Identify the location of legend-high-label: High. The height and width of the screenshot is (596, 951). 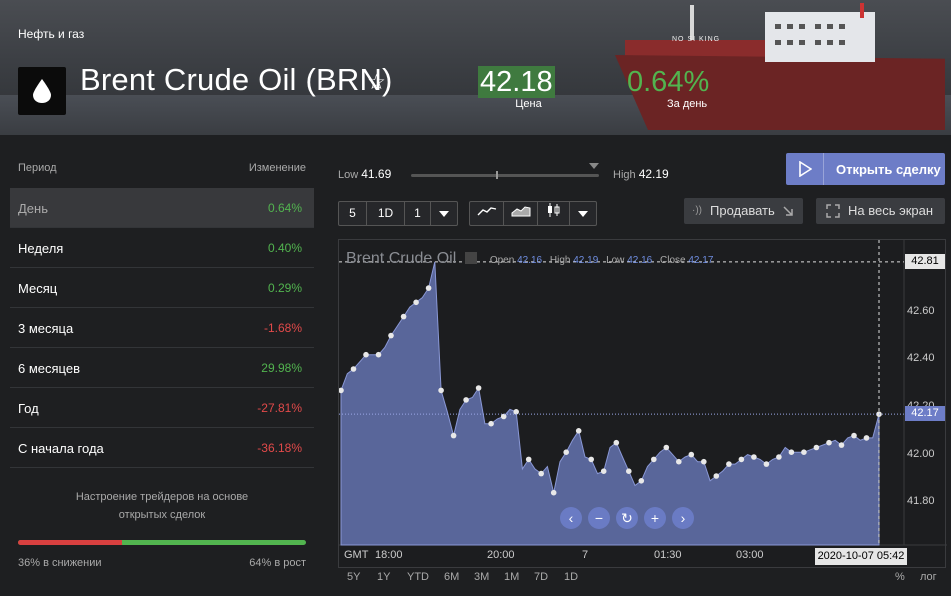
(560, 260).